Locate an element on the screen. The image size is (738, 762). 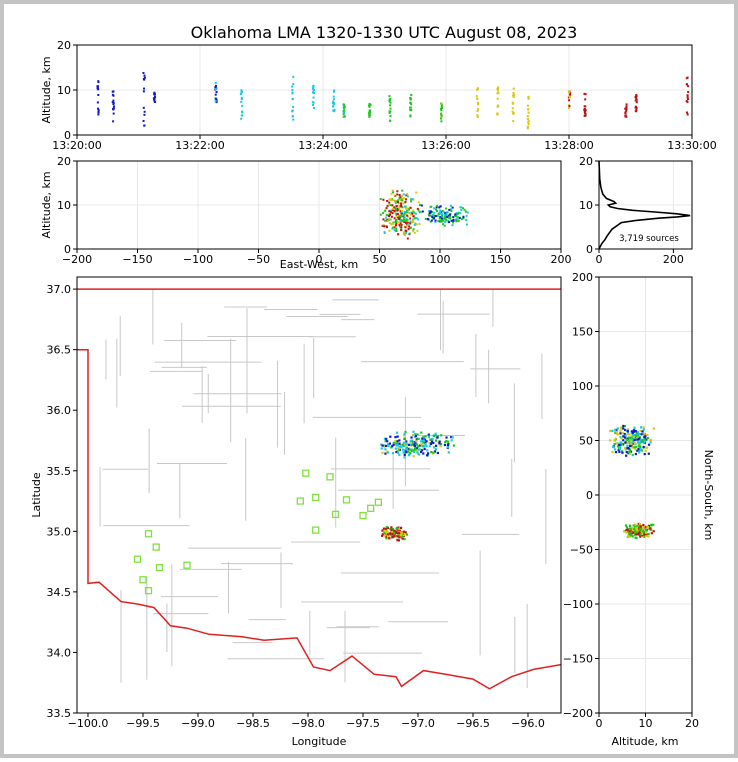
altitude-time-sources is located at coordinates (393, 100).